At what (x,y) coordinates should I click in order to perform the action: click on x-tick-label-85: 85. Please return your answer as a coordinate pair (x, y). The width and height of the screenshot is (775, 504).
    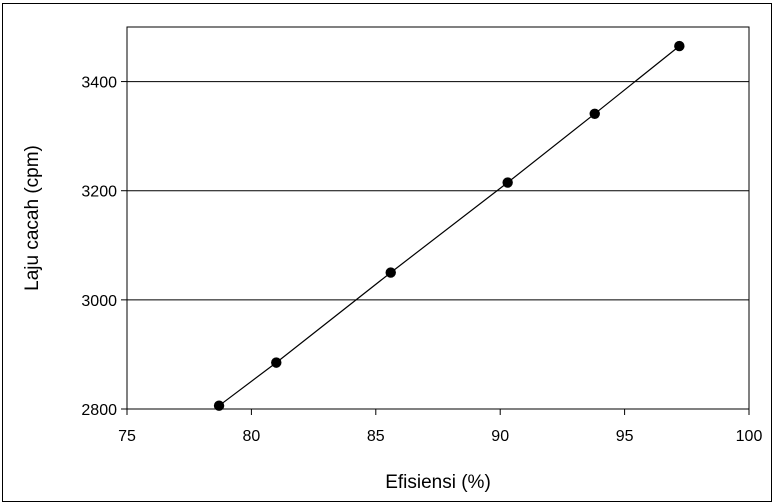
    Looking at the image, I should click on (376, 436).